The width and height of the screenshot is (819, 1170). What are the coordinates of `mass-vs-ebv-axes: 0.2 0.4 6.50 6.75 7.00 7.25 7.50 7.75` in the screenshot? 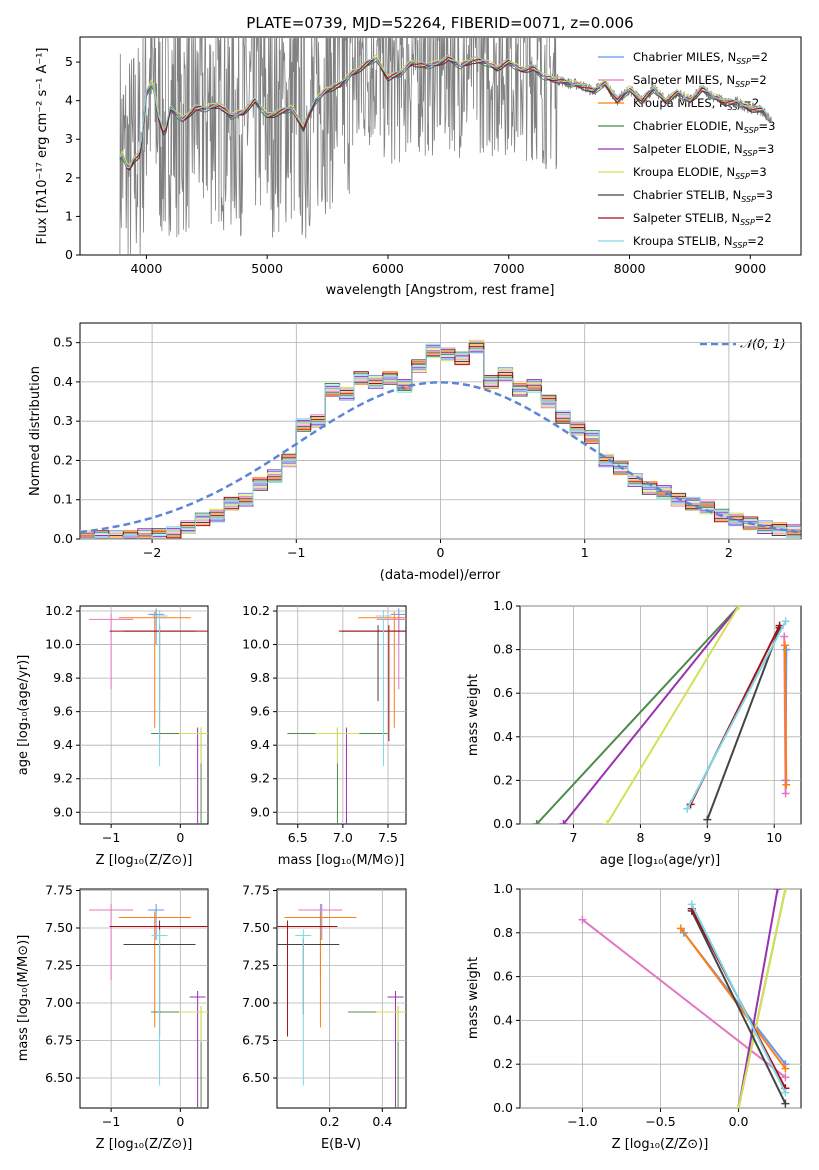 It's located at (324, 1006).